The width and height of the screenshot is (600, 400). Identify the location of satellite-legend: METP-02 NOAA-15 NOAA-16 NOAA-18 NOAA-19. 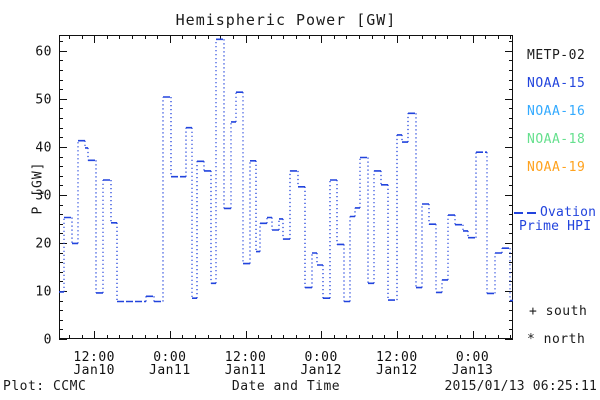
(556, 118).